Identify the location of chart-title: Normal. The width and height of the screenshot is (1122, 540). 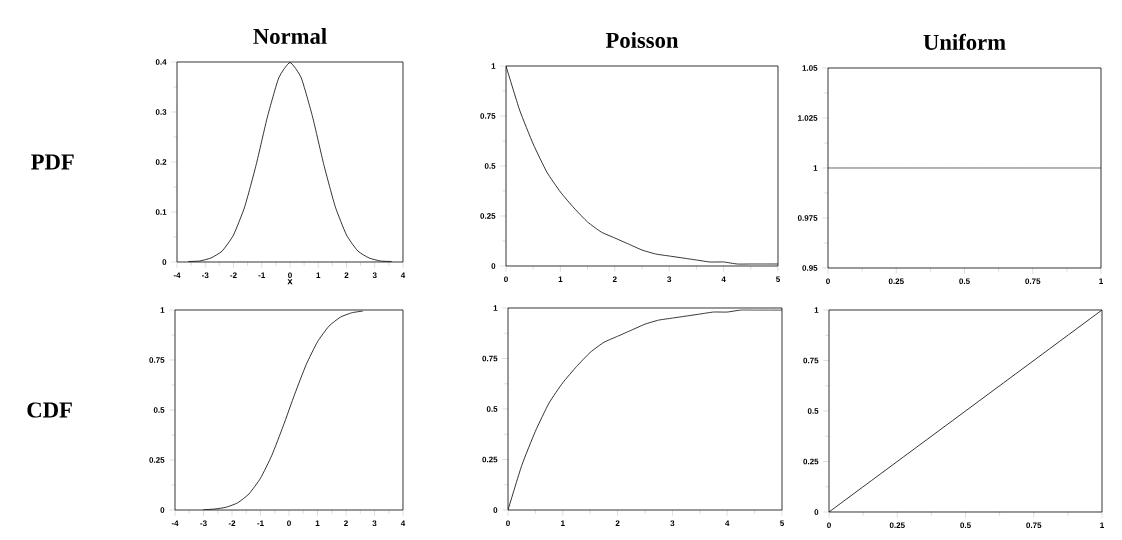
(290, 36).